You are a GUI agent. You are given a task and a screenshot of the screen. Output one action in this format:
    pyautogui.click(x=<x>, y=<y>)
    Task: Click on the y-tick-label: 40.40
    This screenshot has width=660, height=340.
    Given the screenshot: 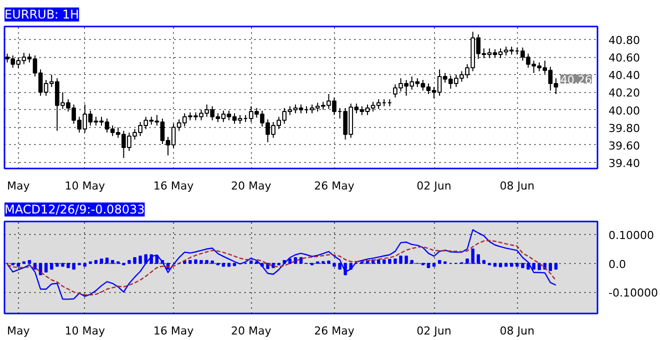 What is the action you would take?
    pyautogui.click(x=624, y=75)
    